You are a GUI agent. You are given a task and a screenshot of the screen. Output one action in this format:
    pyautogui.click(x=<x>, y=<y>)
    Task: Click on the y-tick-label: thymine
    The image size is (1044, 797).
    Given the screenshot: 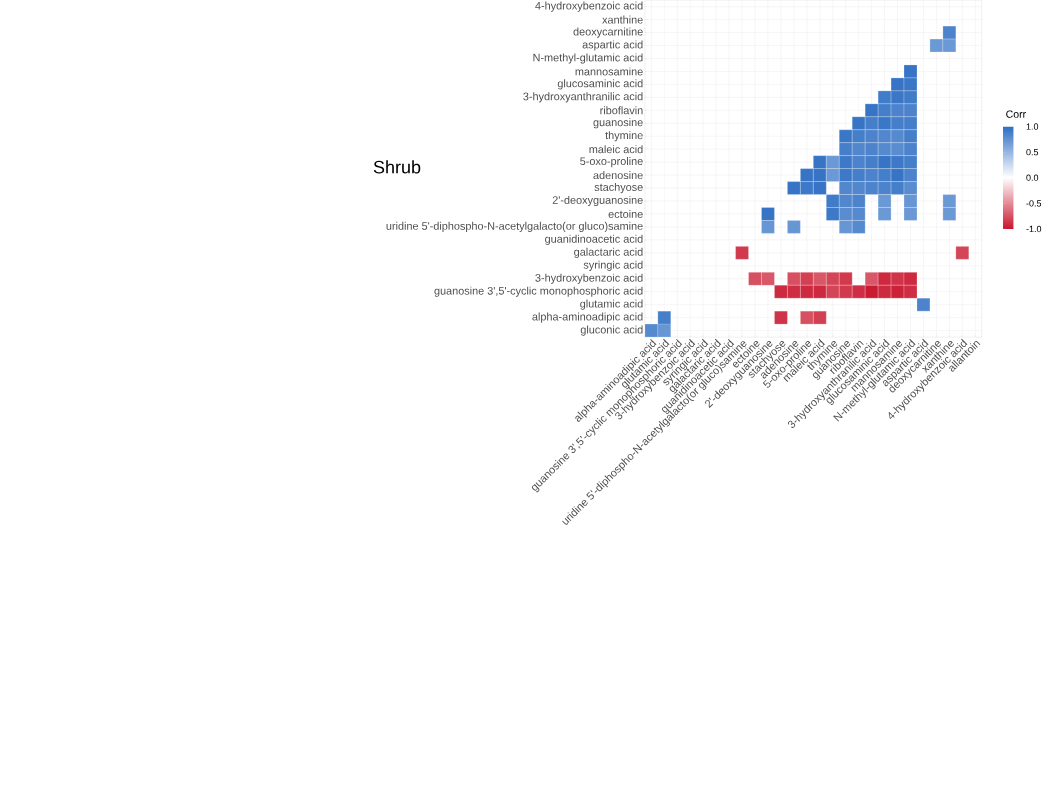 What is the action you would take?
    pyautogui.click(x=624, y=136)
    